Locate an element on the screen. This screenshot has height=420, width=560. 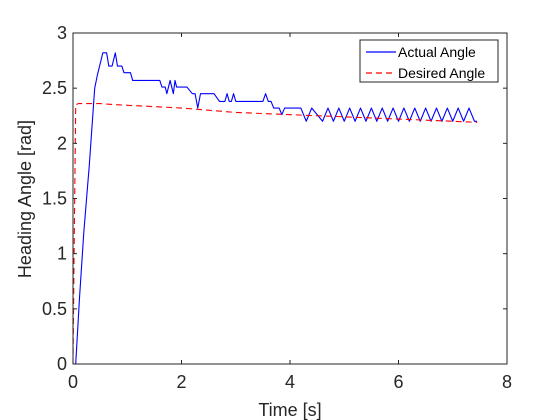
y-tick-label: 0.5 is located at coordinates (54, 309).